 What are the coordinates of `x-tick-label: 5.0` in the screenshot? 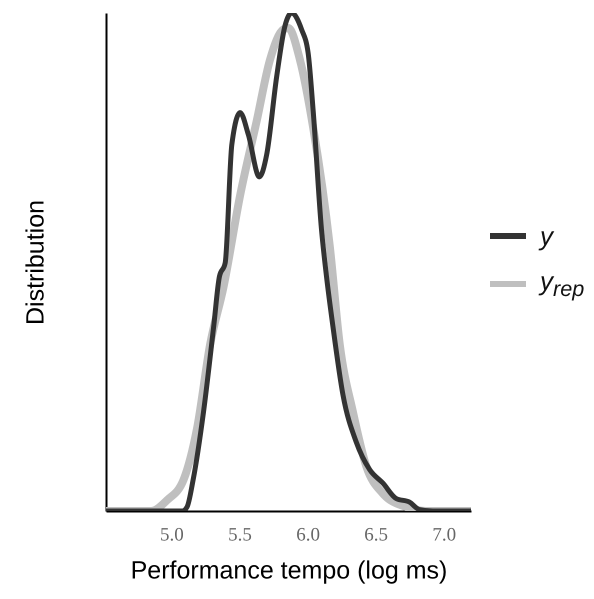 It's located at (172, 535).